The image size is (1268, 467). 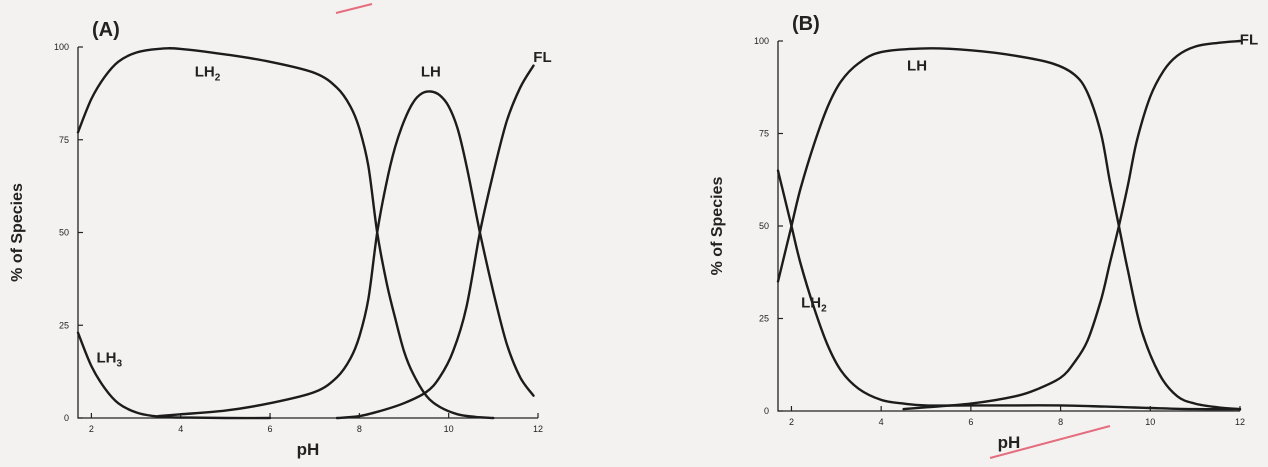 What do you see at coordinates (308, 449) in the screenshot?
I see `chart-a-x-axis-label: pH` at bounding box center [308, 449].